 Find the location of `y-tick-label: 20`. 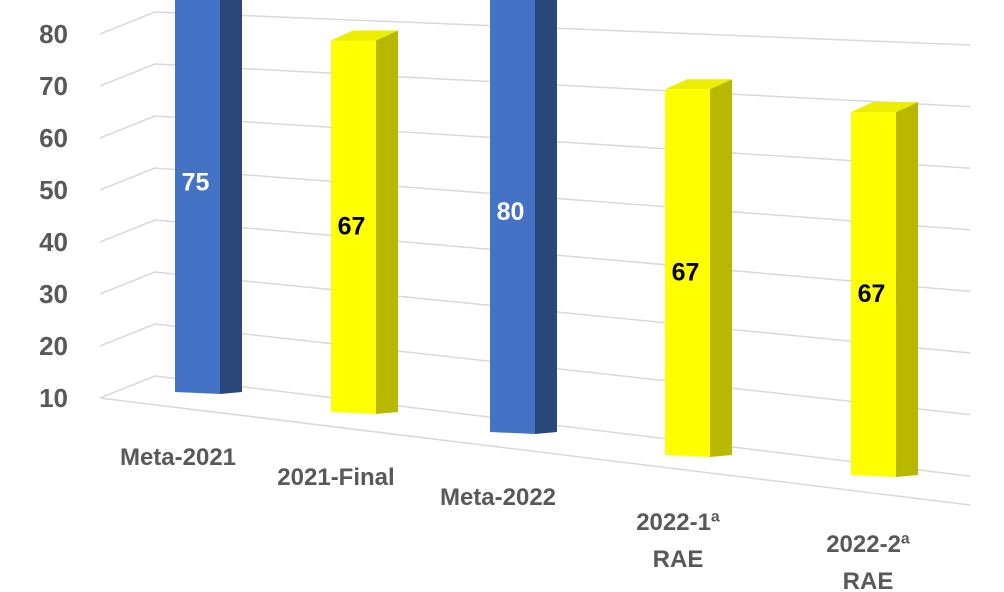

y-tick-label: 20 is located at coordinates (53, 346).